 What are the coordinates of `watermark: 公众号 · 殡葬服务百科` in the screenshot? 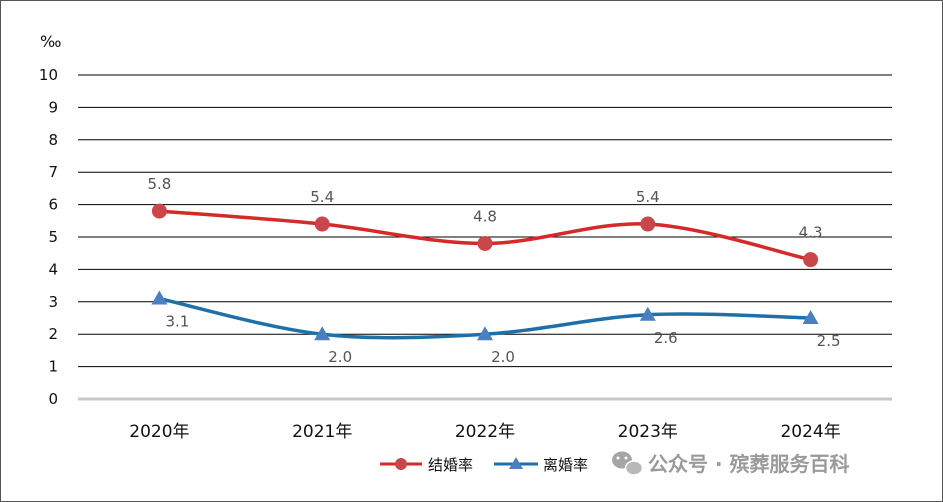 It's located at (731, 463).